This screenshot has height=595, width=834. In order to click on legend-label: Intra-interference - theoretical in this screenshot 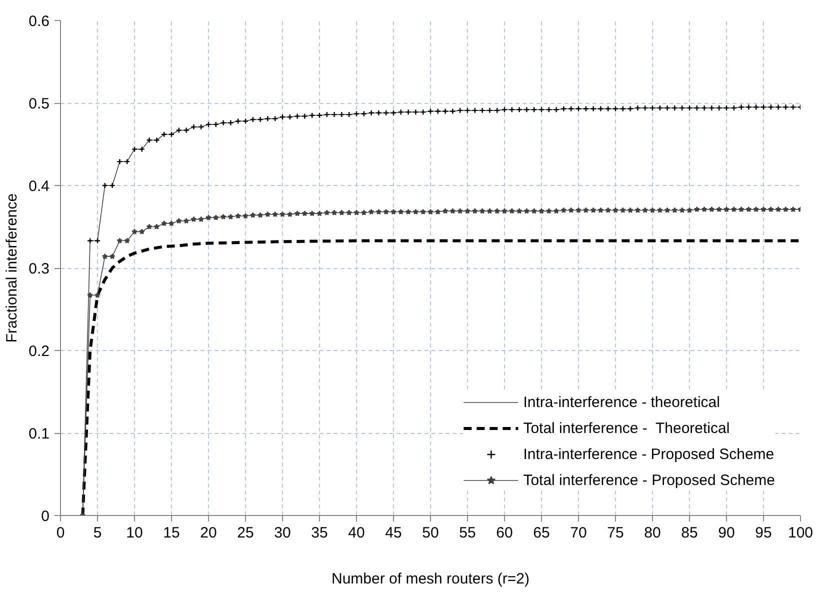, I will do `click(621, 402)`.